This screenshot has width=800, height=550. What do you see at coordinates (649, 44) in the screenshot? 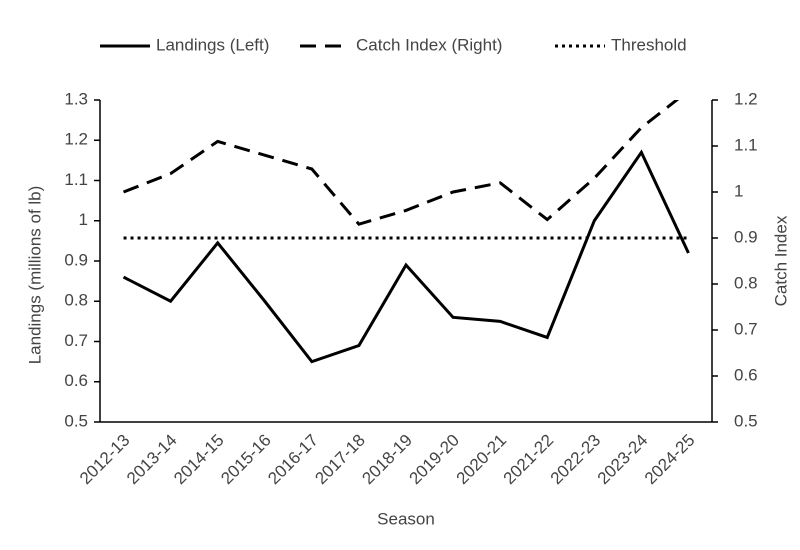
I see `legend-label: Threshold` at bounding box center [649, 44].